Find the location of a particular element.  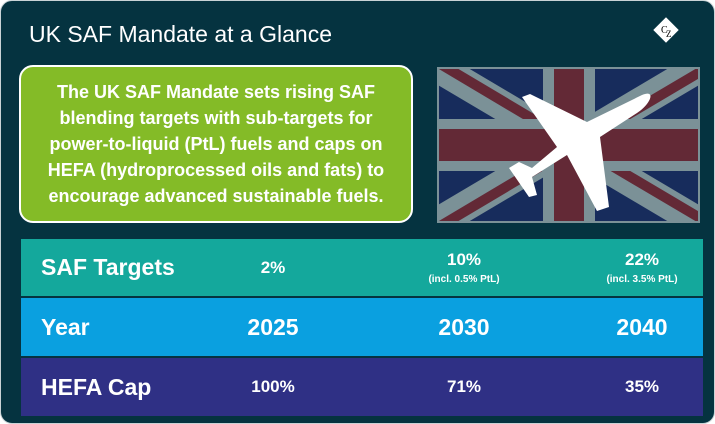

cz-logo: C Z is located at coordinates (666, 30).